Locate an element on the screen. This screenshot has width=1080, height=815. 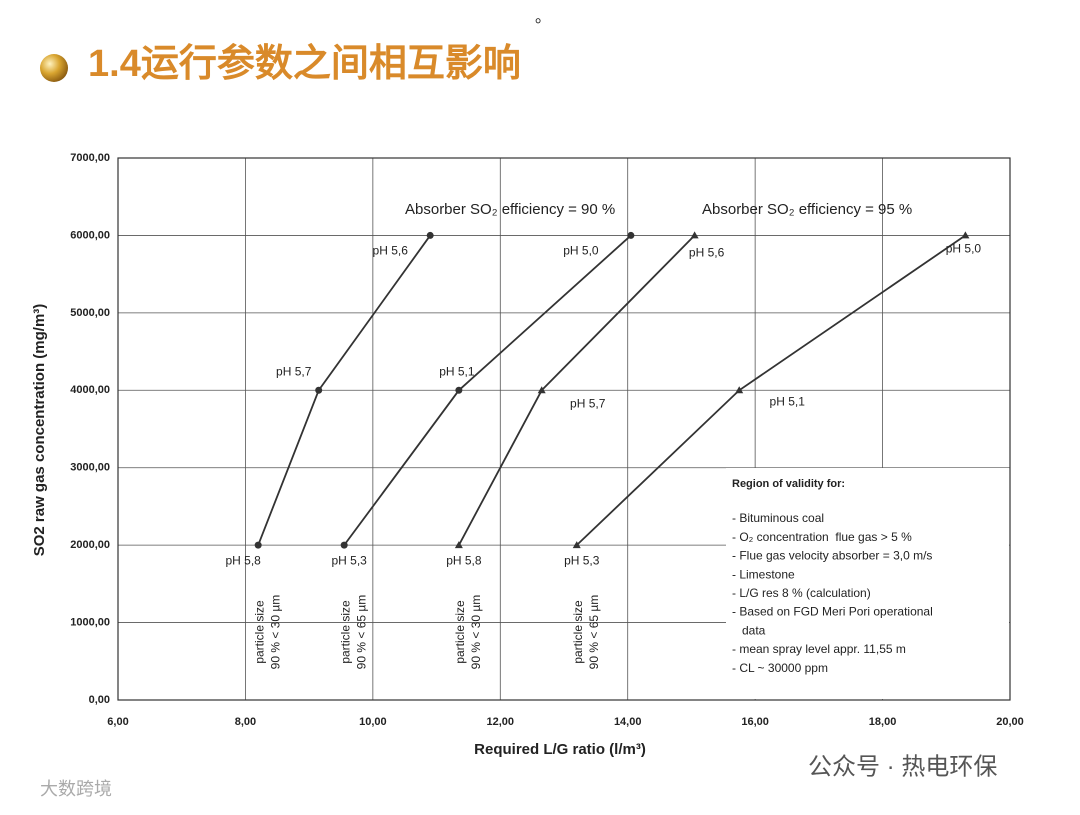
x-tick-label: 14,00 is located at coordinates (628, 722).